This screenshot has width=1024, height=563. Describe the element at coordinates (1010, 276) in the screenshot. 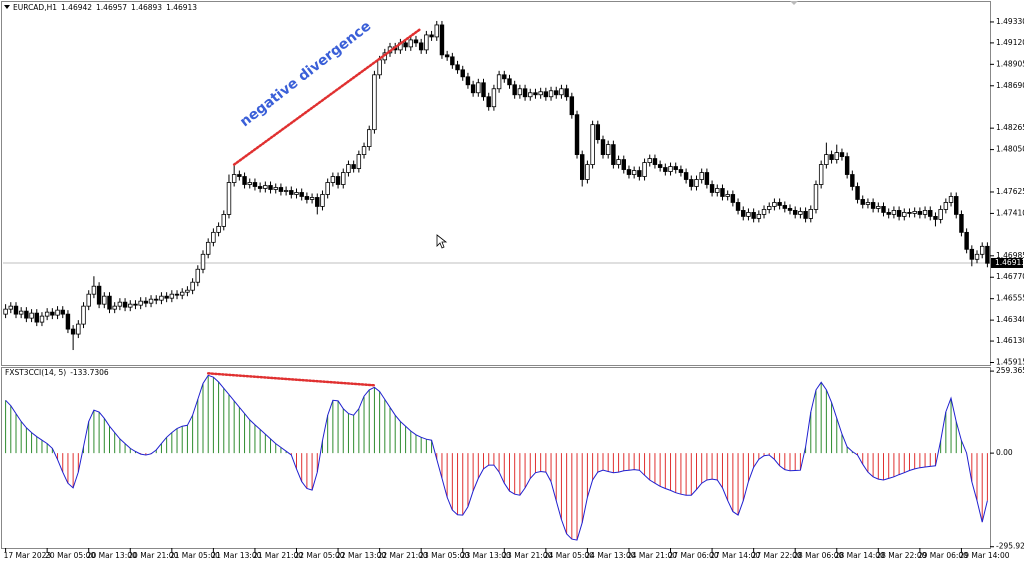

I see `y-tick-label: 1.46770` at that location.